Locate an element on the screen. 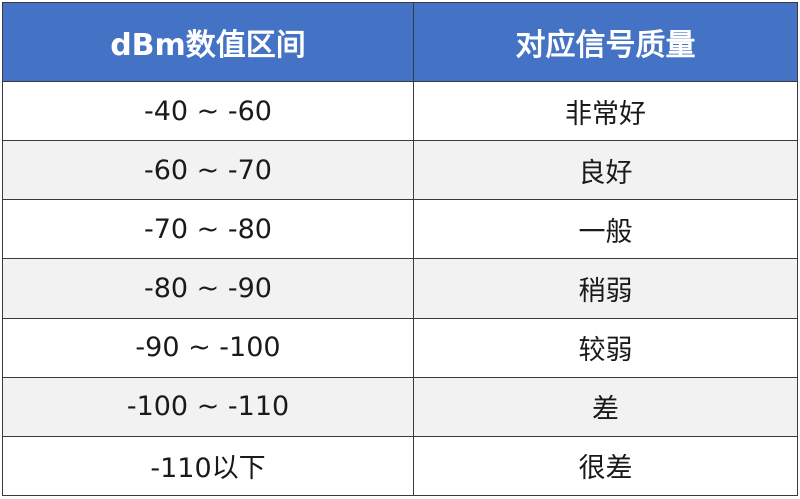  signal-quality-cell: 差 is located at coordinates (605, 406).